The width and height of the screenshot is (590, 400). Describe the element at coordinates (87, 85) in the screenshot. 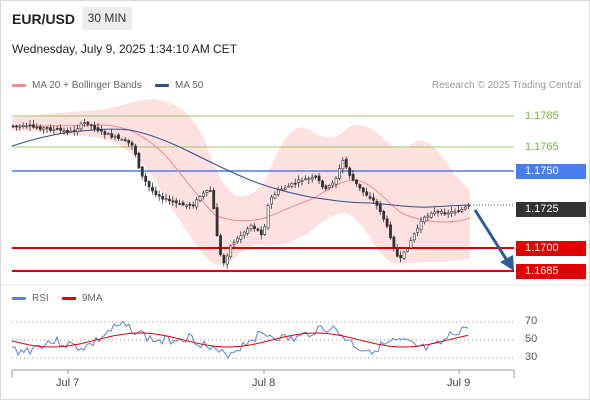

I see `legend-ma20-label: MA 20 + Bollinger Bands` at that location.